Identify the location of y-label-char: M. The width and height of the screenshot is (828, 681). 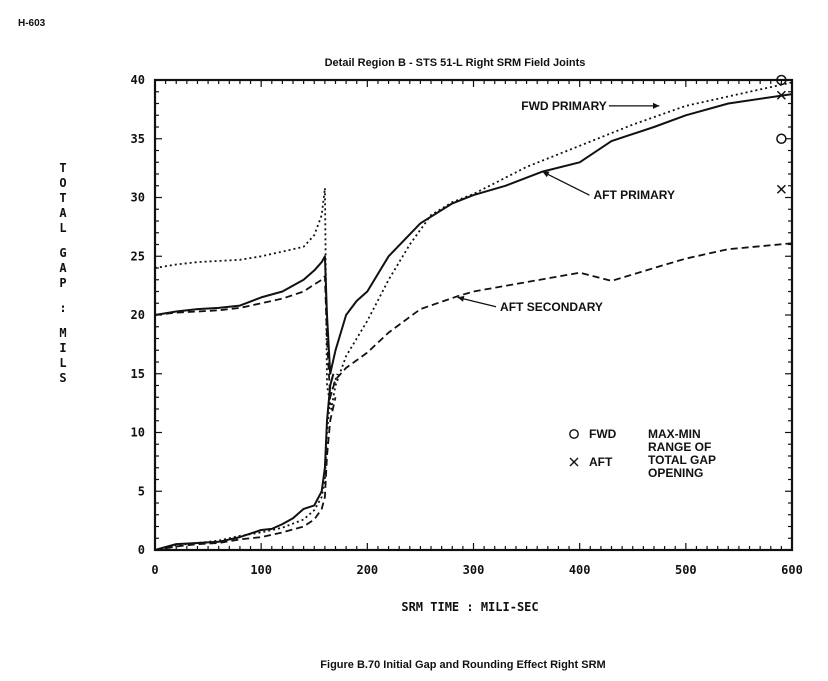
(62, 333).